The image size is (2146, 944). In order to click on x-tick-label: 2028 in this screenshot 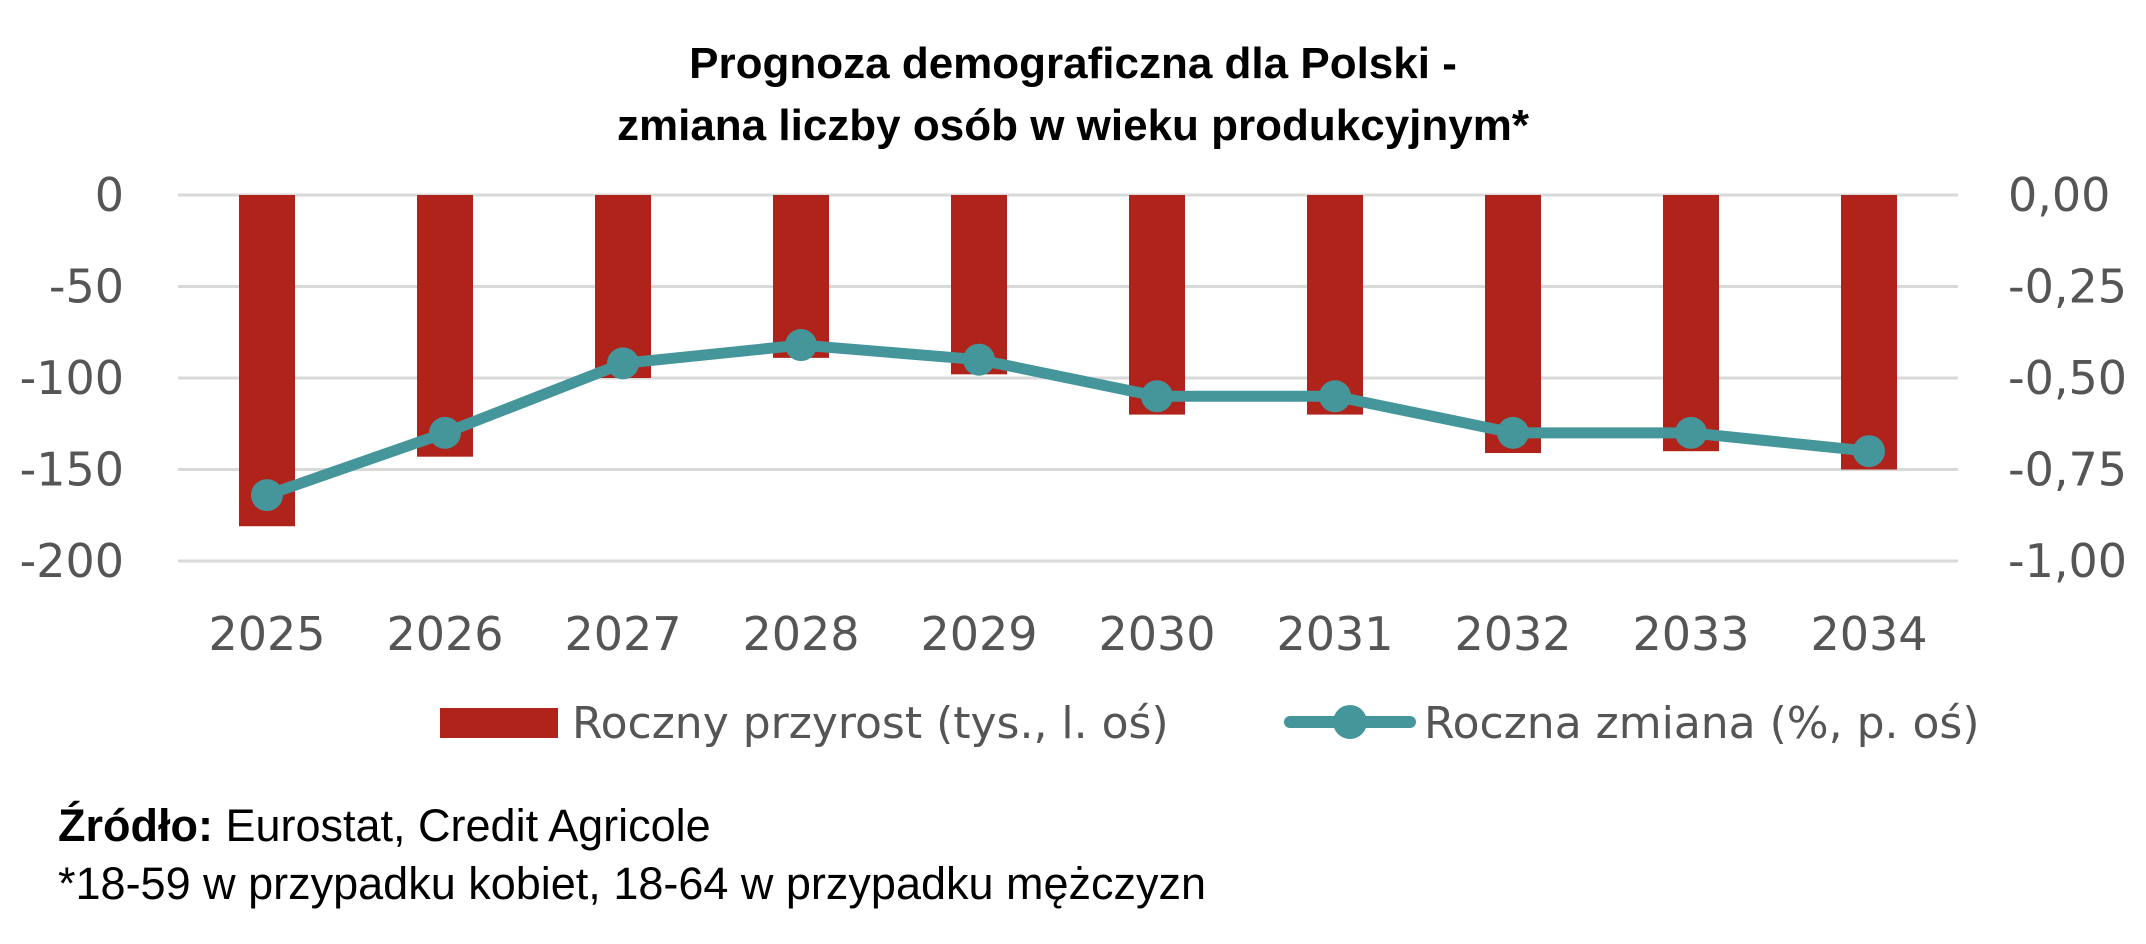, I will do `click(800, 634)`.